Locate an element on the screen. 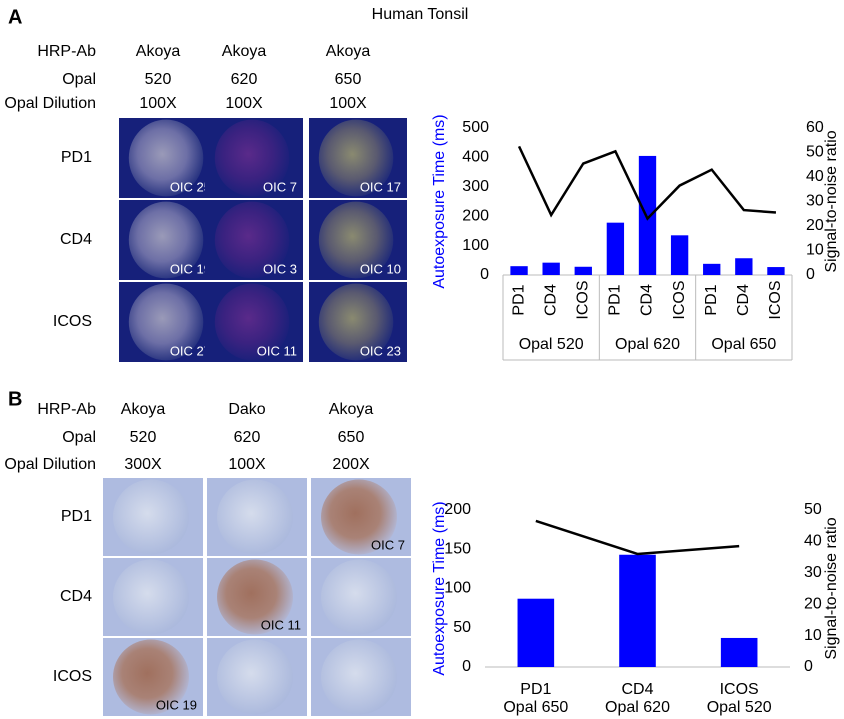 The width and height of the screenshot is (844, 719). x-tick-label: Opal 520 is located at coordinates (739, 707).